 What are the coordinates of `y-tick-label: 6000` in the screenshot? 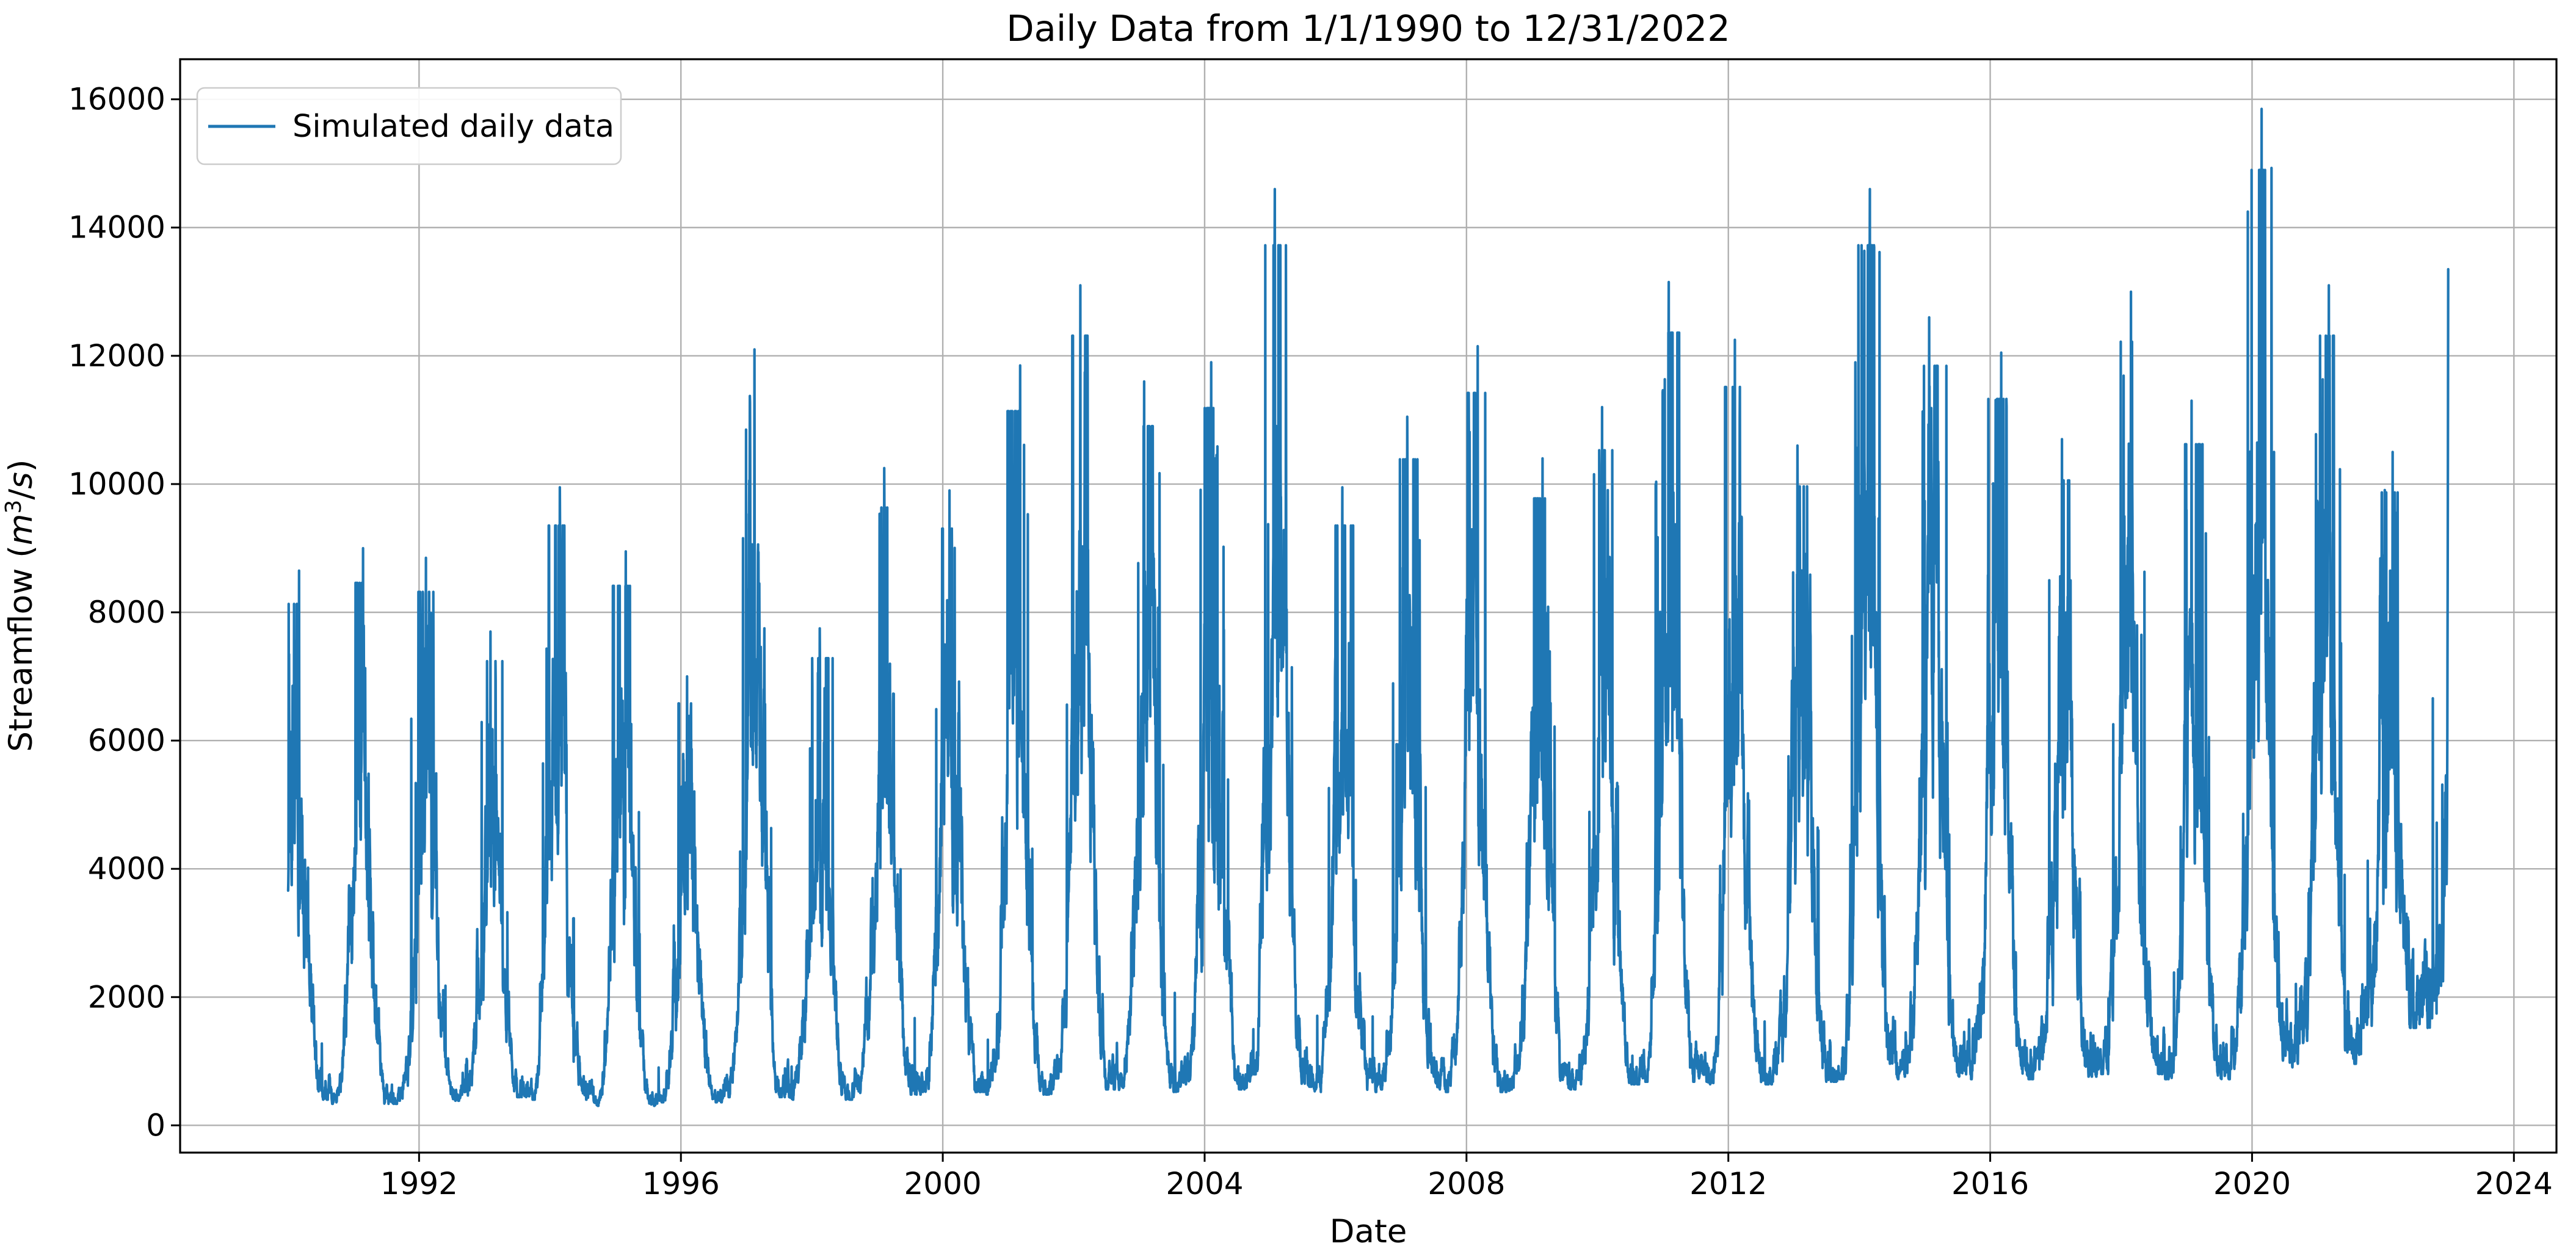 It's located at (126, 740).